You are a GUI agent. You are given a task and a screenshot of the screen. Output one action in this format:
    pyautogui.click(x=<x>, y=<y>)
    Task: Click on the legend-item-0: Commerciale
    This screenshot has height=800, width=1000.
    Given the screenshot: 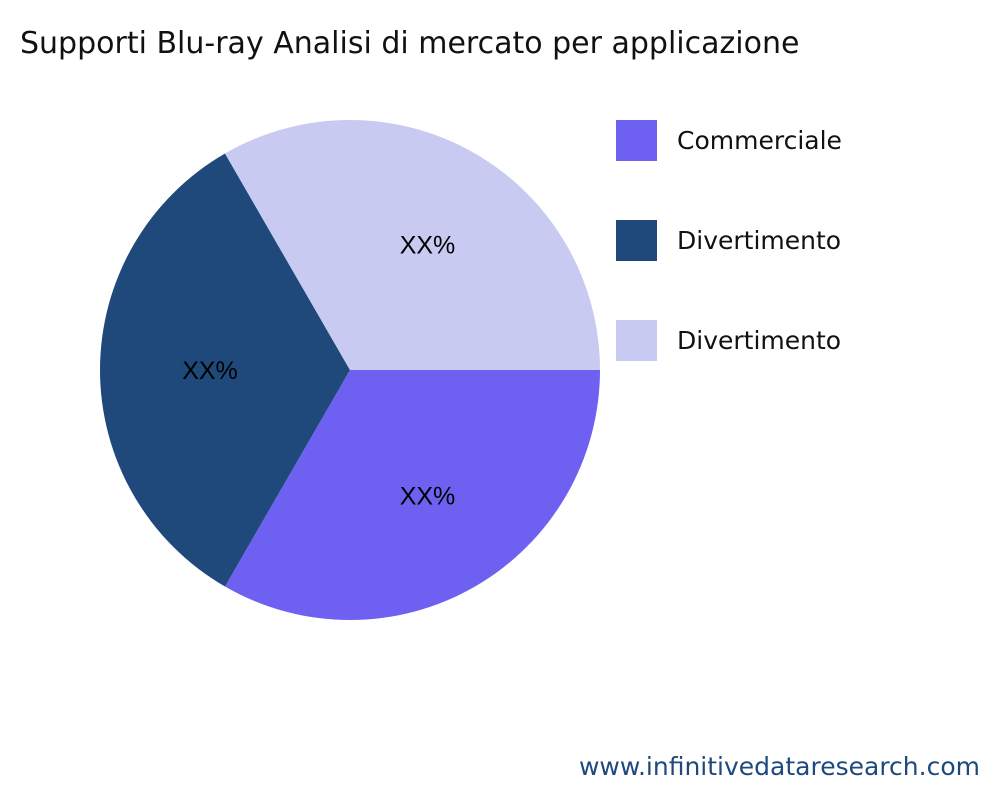 What is the action you would take?
    pyautogui.click(x=729, y=140)
    